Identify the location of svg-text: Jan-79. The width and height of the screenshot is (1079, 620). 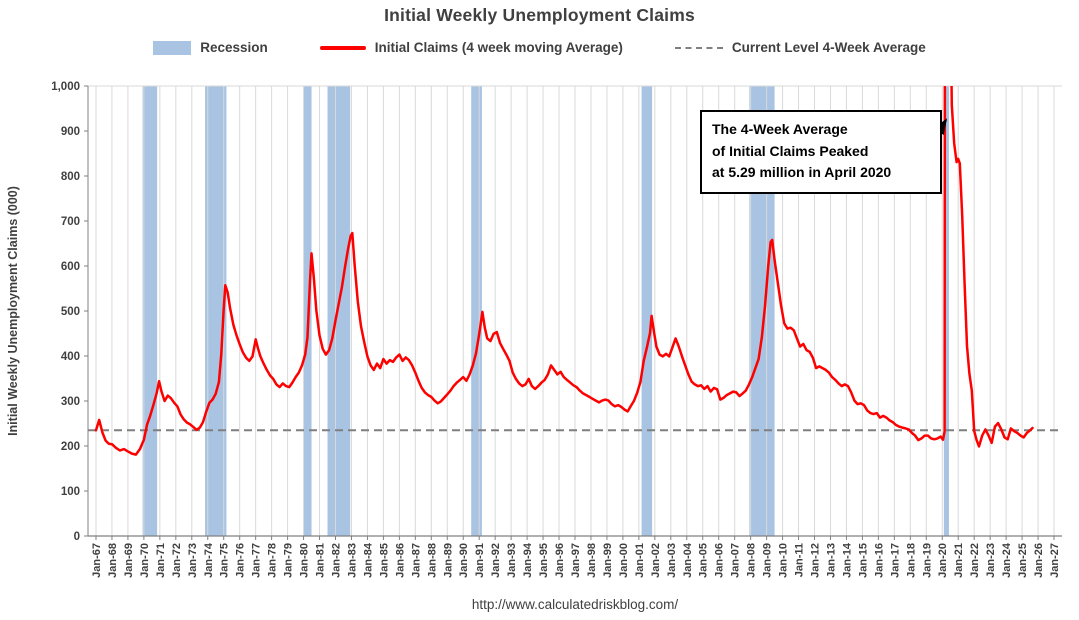
(289, 560).